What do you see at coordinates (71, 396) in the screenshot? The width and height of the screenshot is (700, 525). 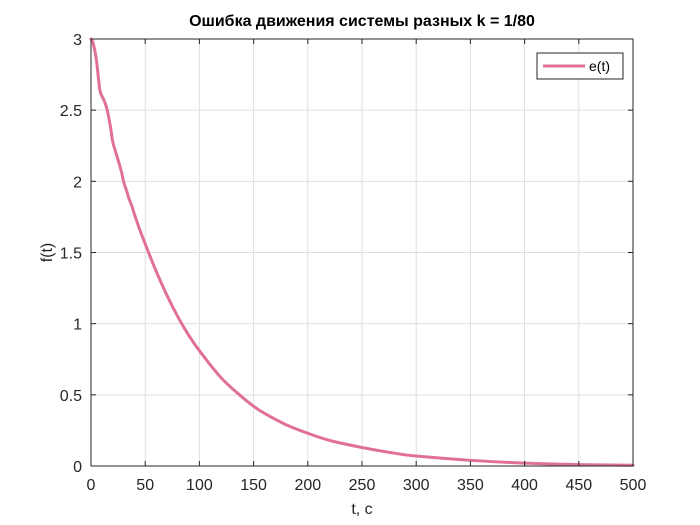 I see `y-tick-label: 0.5` at bounding box center [71, 396].